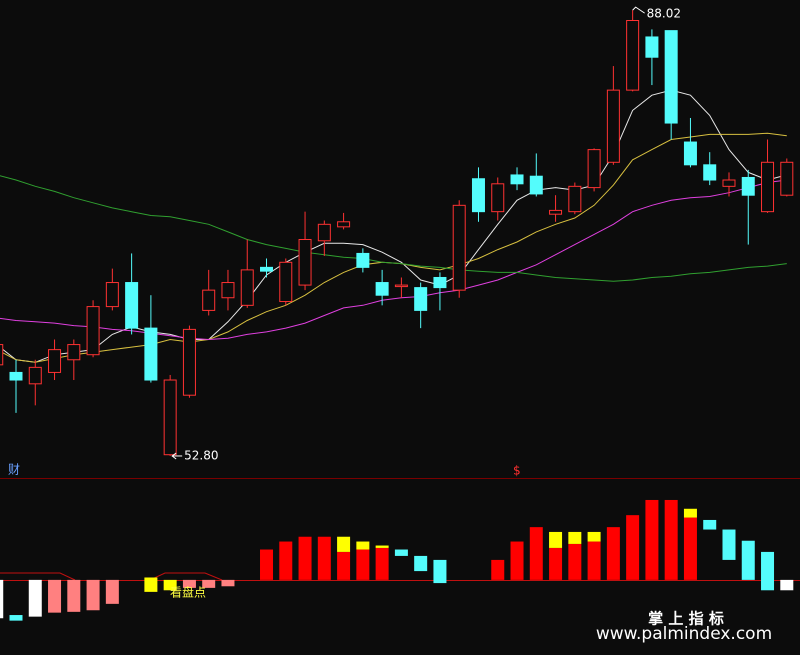  I want to click on low-label: 52.80, so click(201, 455).